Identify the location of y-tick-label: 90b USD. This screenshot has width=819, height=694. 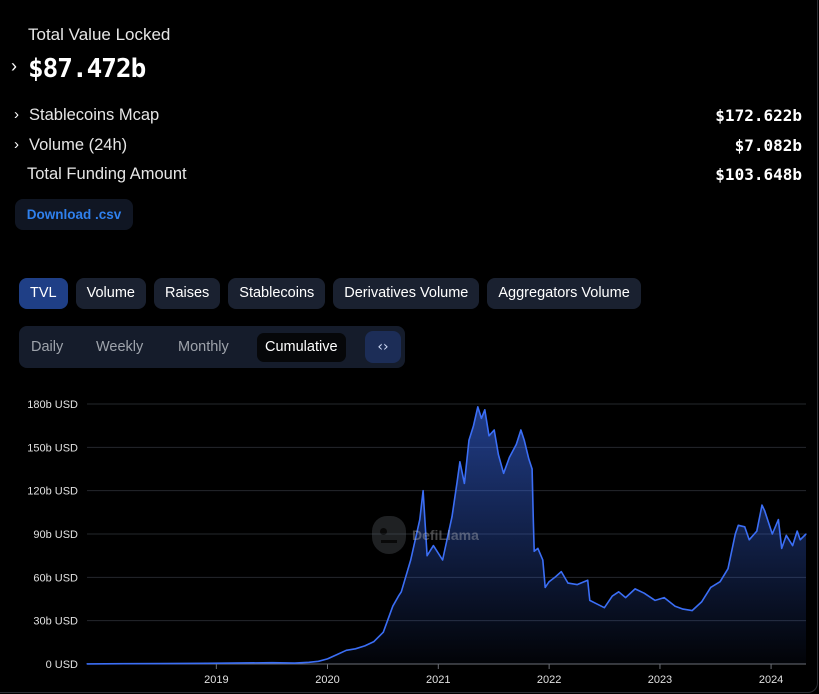
(55, 535).